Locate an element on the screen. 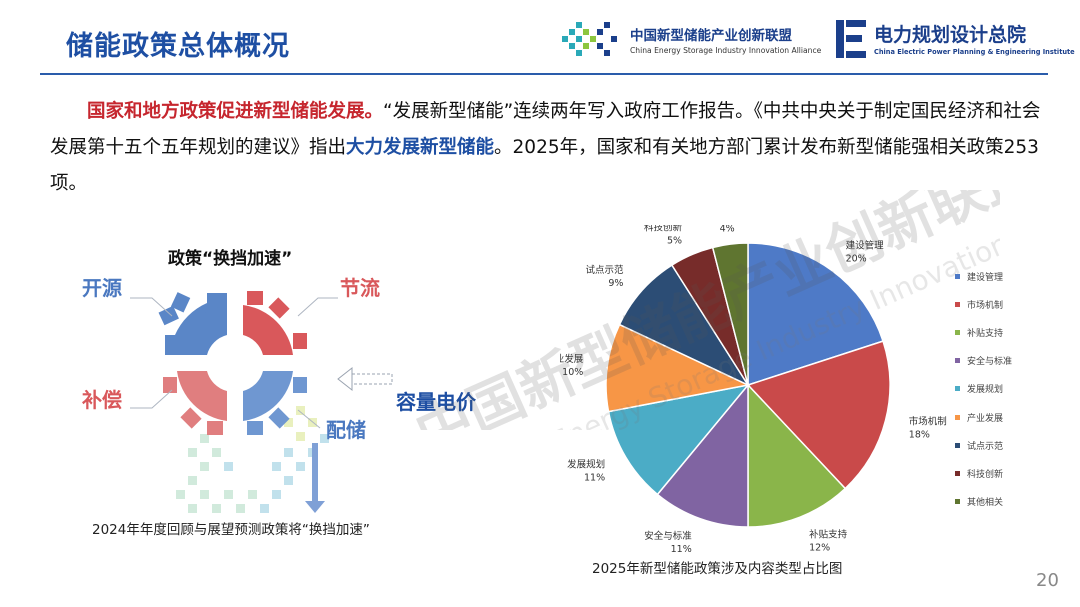 This screenshot has width=1080, height=607. legend-label-3: 补贴支持 is located at coordinates (985, 333).